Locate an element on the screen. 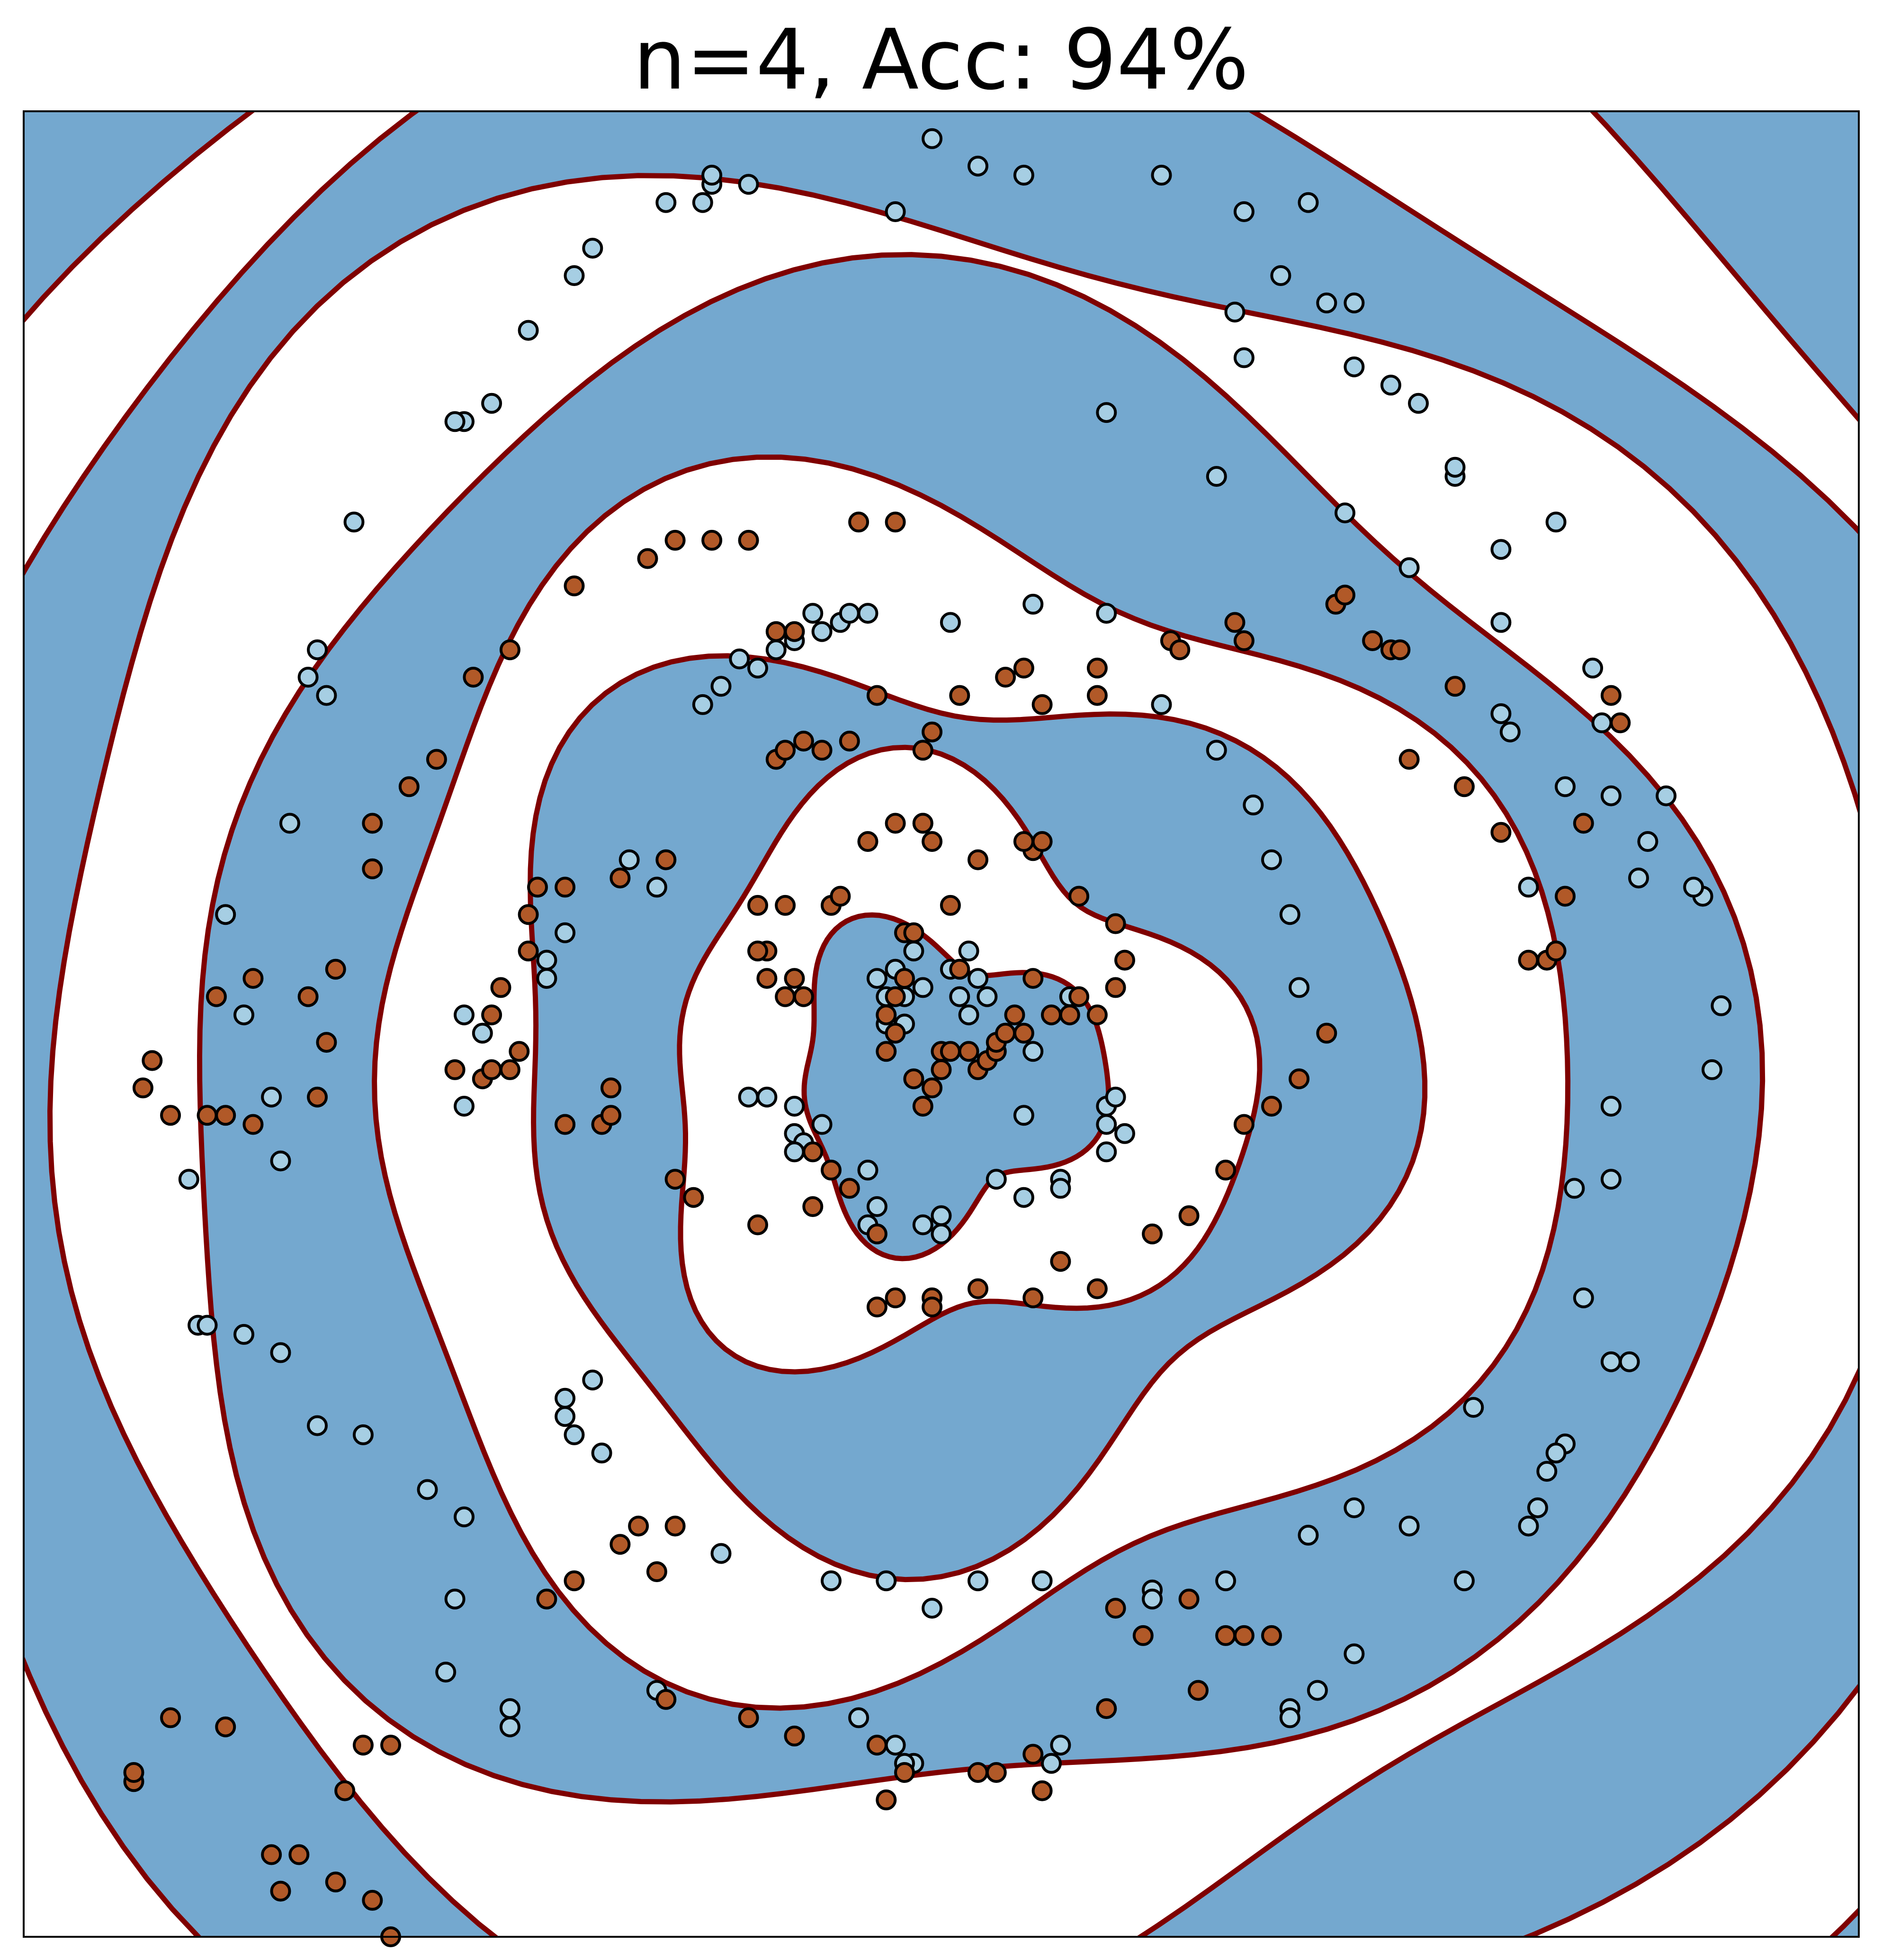 This screenshot has width=1882, height=1960. chart-title: n=4, Acc: 94% is located at coordinates (941, 59).